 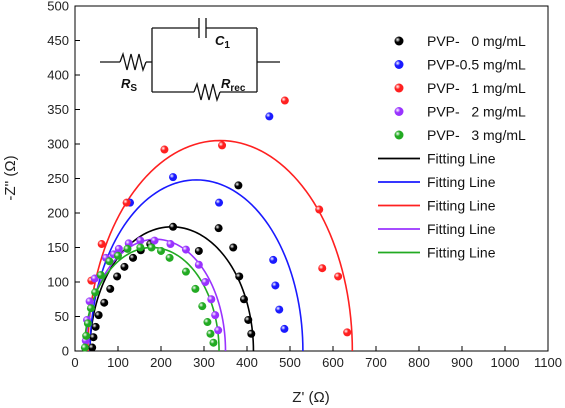 I want to click on y-tick-label: 450, so click(x=58, y=40).